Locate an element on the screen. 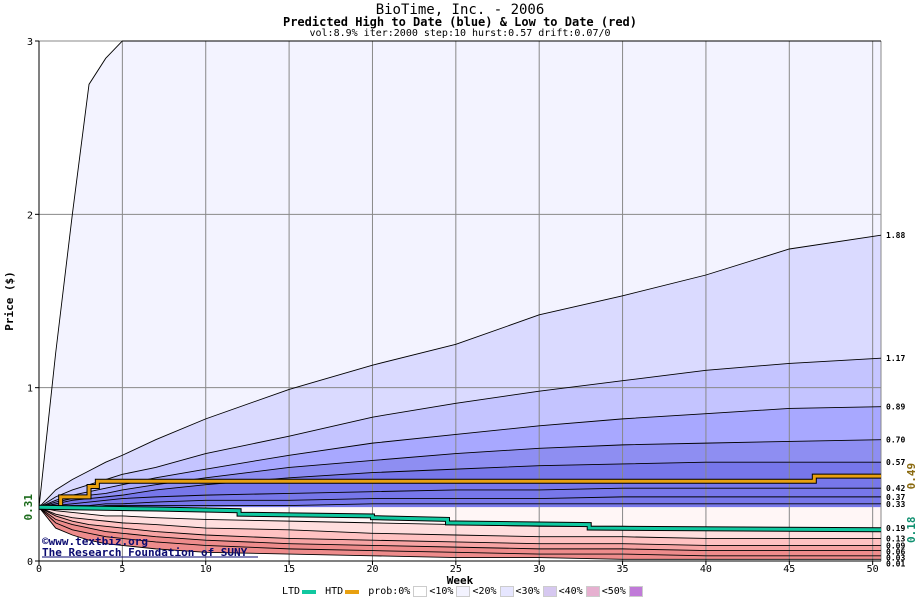 The image size is (920, 600). legend-probability-items: prob:0% <10% <20% <30% <40% <50% is located at coordinates (506, 592).